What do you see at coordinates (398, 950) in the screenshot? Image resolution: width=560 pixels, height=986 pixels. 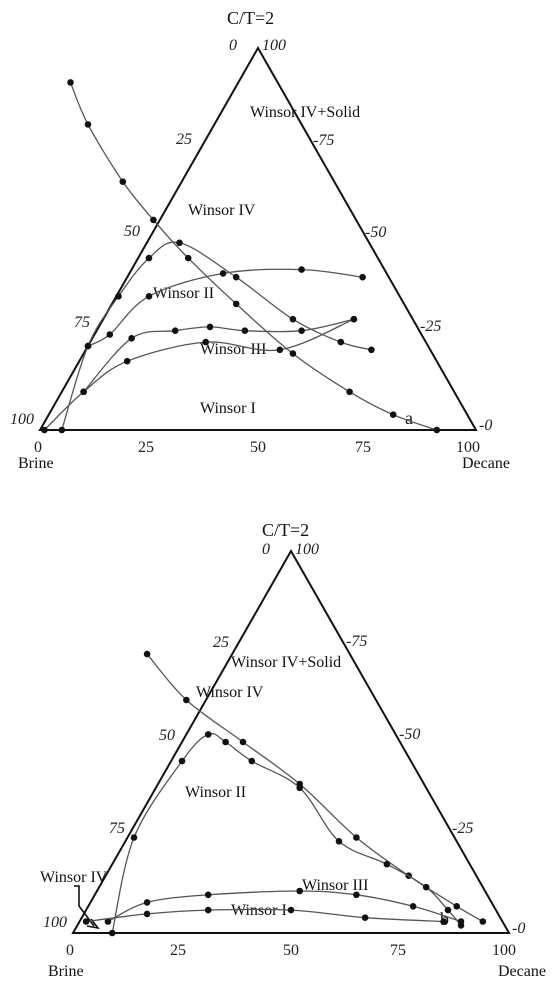 I see `bottom-tick-75-b: 75` at bounding box center [398, 950].